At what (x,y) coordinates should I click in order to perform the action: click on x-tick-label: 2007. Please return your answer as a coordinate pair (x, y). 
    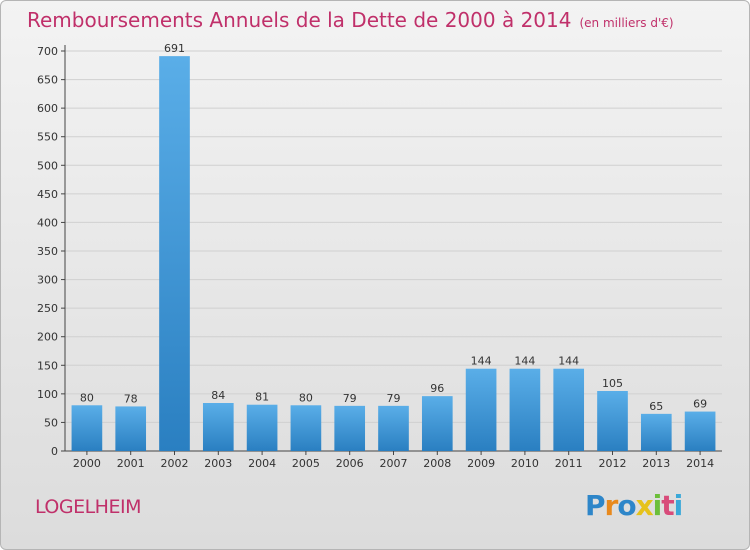
    Looking at the image, I should click on (394, 463).